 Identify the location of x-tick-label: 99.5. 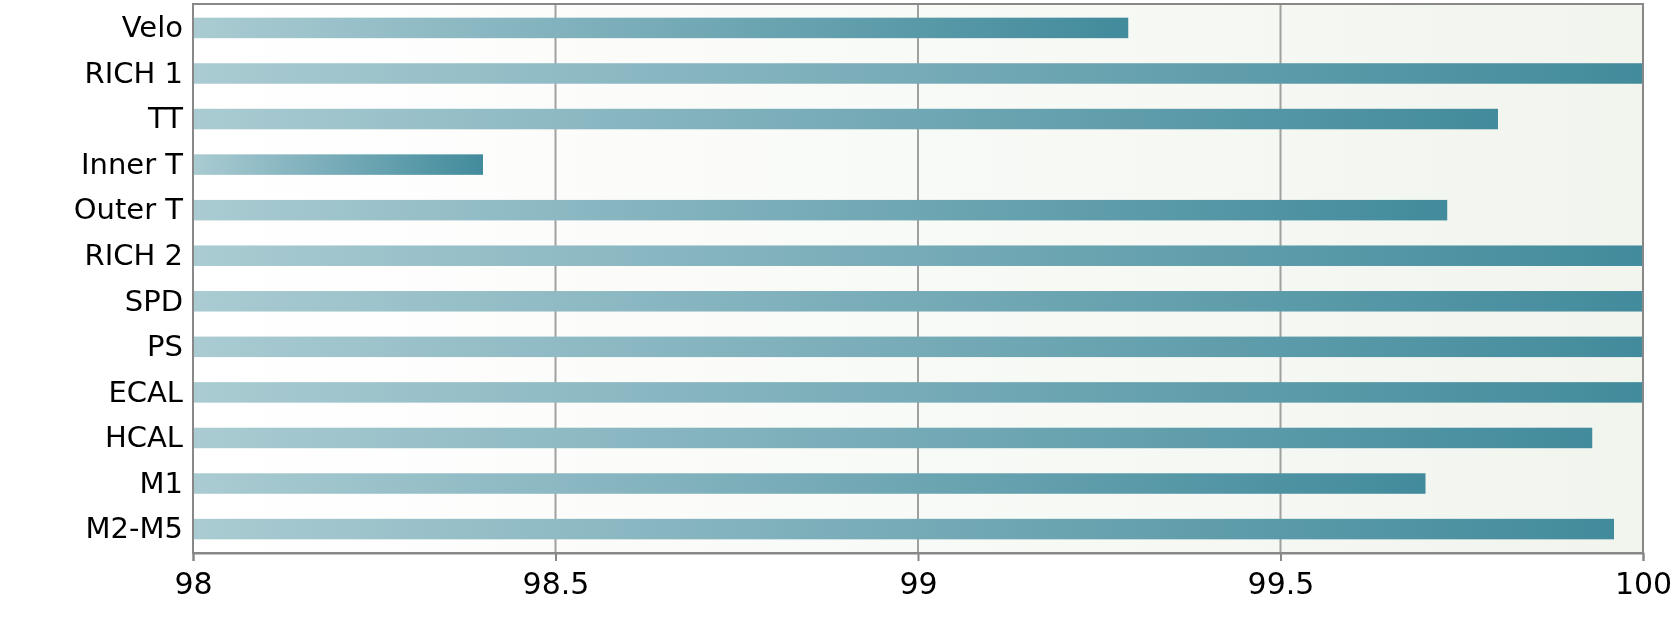
(1281, 583).